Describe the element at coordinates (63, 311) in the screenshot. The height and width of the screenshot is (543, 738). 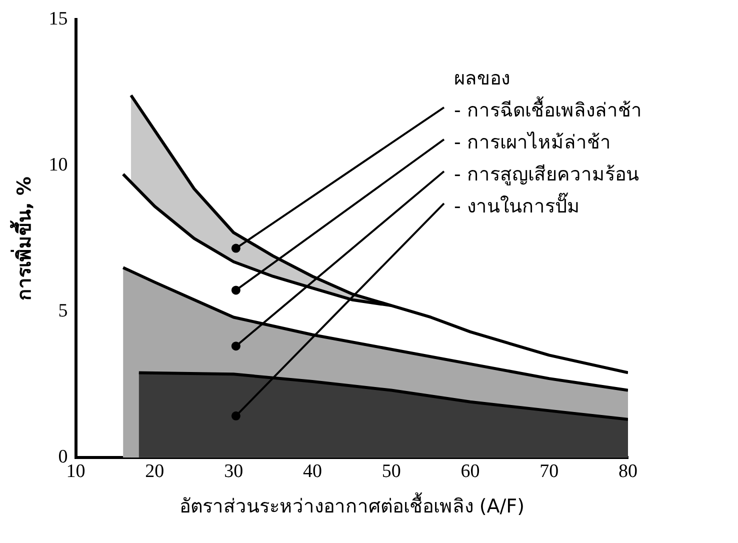
I see `y-tick-label: 5` at that location.